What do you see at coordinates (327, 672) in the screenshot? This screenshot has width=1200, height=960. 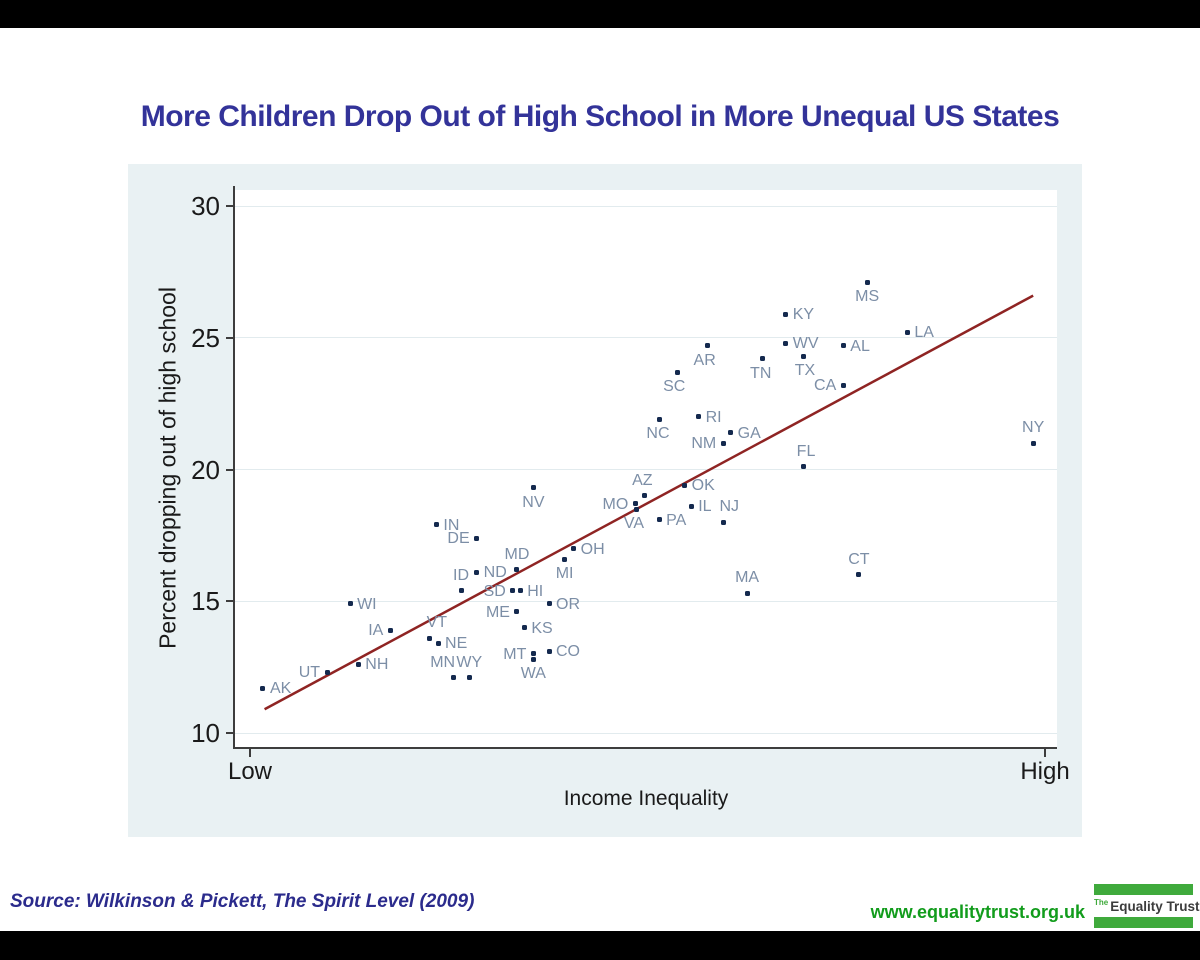 I see `data-point-UT` at bounding box center [327, 672].